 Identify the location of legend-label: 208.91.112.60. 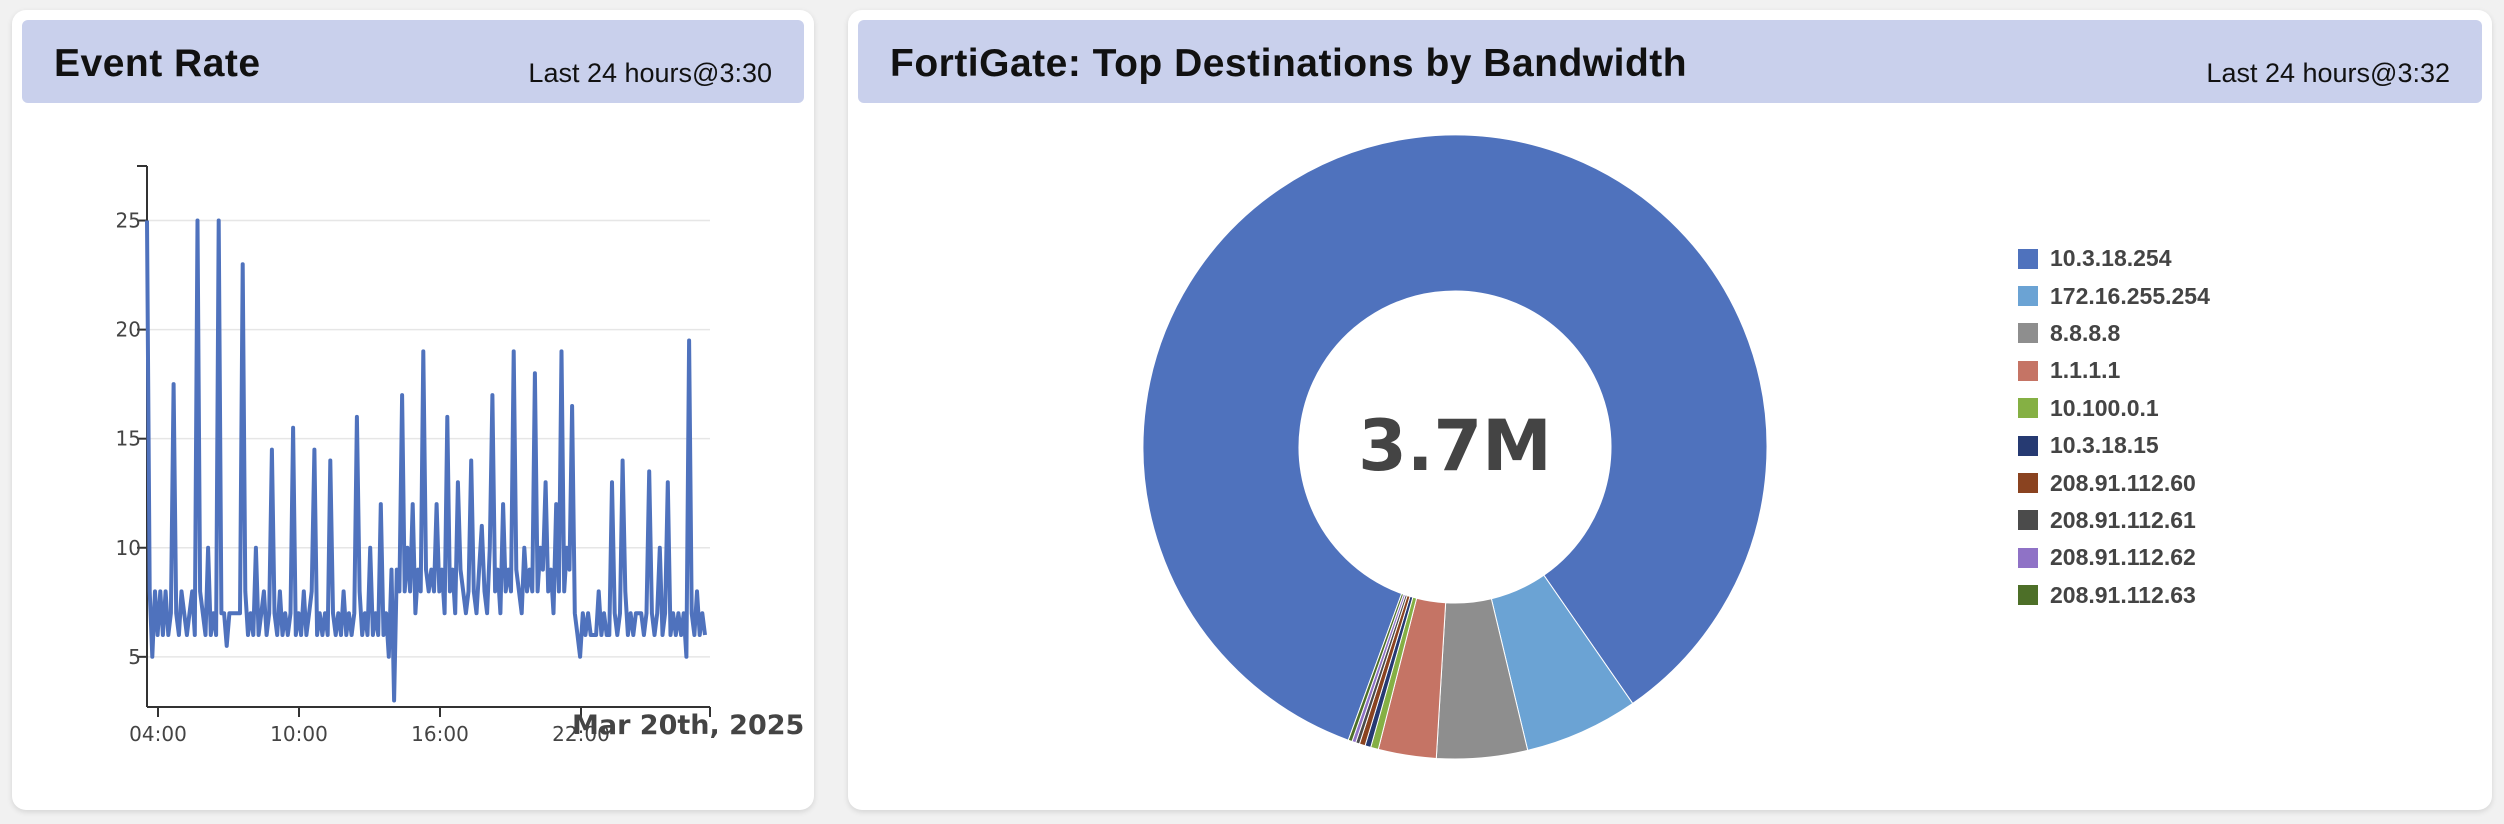
(2123, 482).